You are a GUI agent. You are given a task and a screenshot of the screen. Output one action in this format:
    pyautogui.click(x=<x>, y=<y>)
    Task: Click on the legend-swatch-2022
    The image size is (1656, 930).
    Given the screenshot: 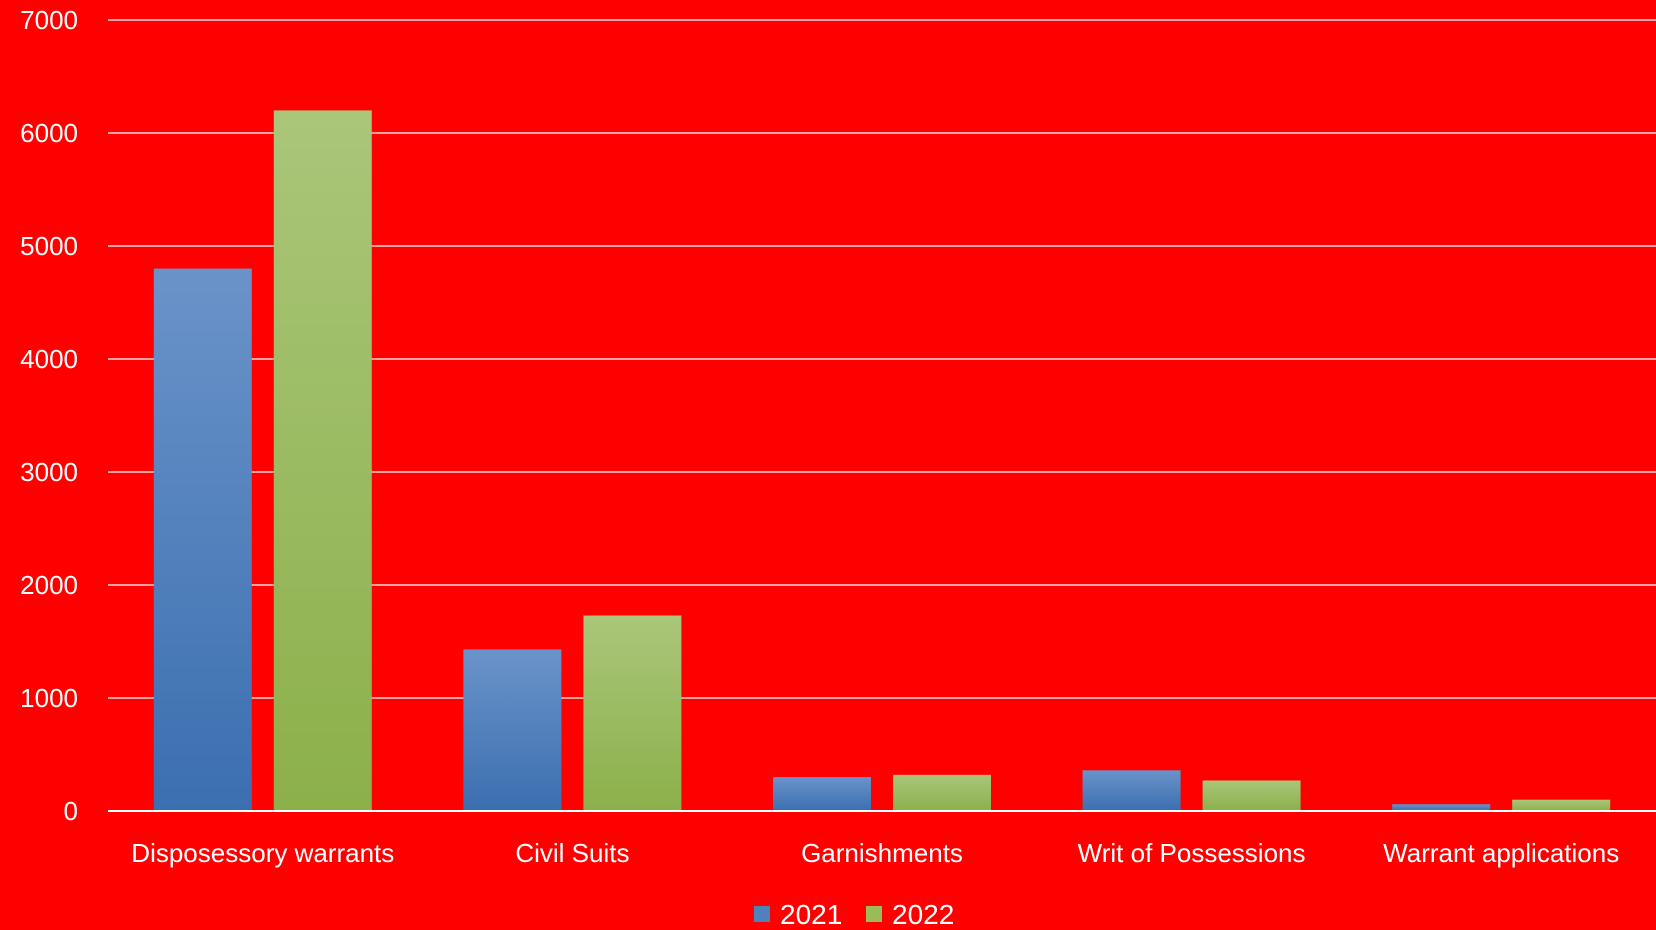 What is the action you would take?
    pyautogui.click(x=874, y=914)
    